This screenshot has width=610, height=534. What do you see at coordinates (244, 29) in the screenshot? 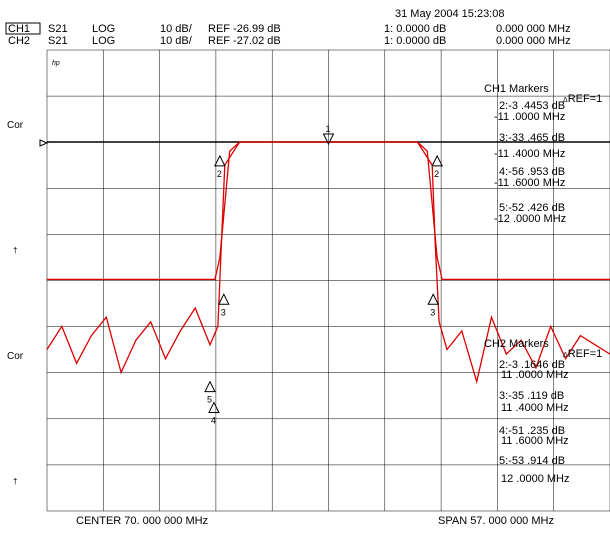
I see `ch1-ref: REF -26.99 dB` at bounding box center [244, 29].